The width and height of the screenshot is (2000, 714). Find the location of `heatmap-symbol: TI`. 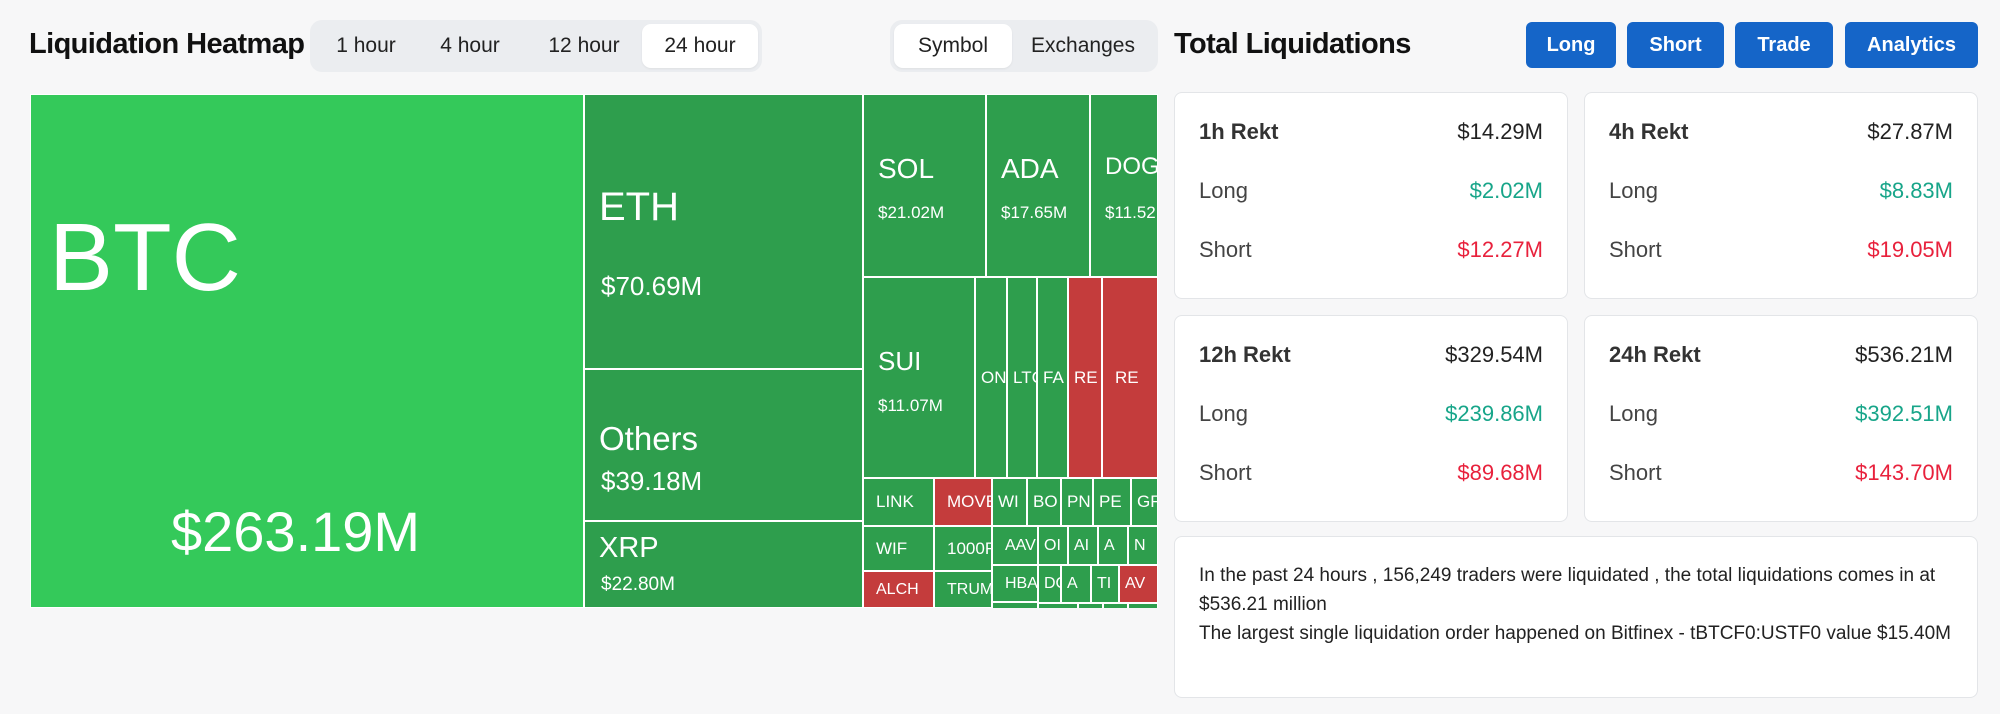

heatmap-symbol: TI is located at coordinates (1104, 583).